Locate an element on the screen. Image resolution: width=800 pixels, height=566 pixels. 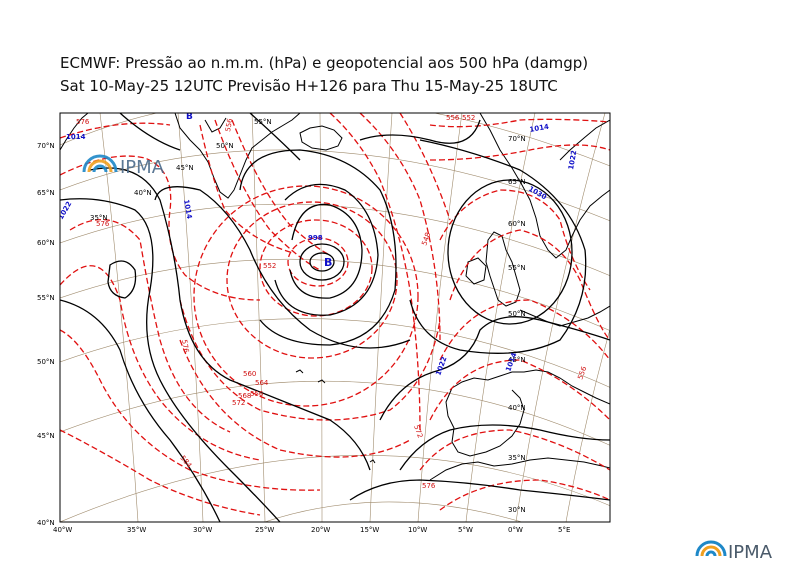
svg-text: 0°W is located at coordinates (515, 530).